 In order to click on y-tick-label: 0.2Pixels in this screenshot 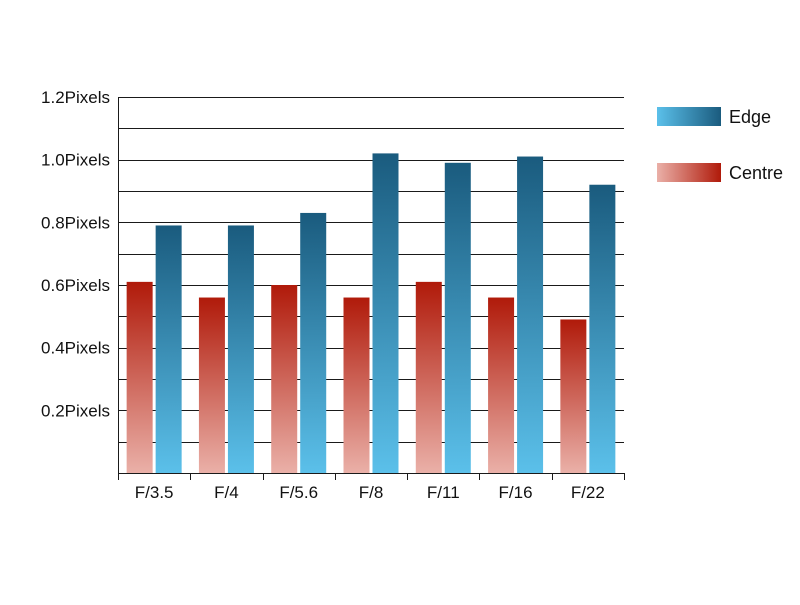, I will do `click(75, 410)`.